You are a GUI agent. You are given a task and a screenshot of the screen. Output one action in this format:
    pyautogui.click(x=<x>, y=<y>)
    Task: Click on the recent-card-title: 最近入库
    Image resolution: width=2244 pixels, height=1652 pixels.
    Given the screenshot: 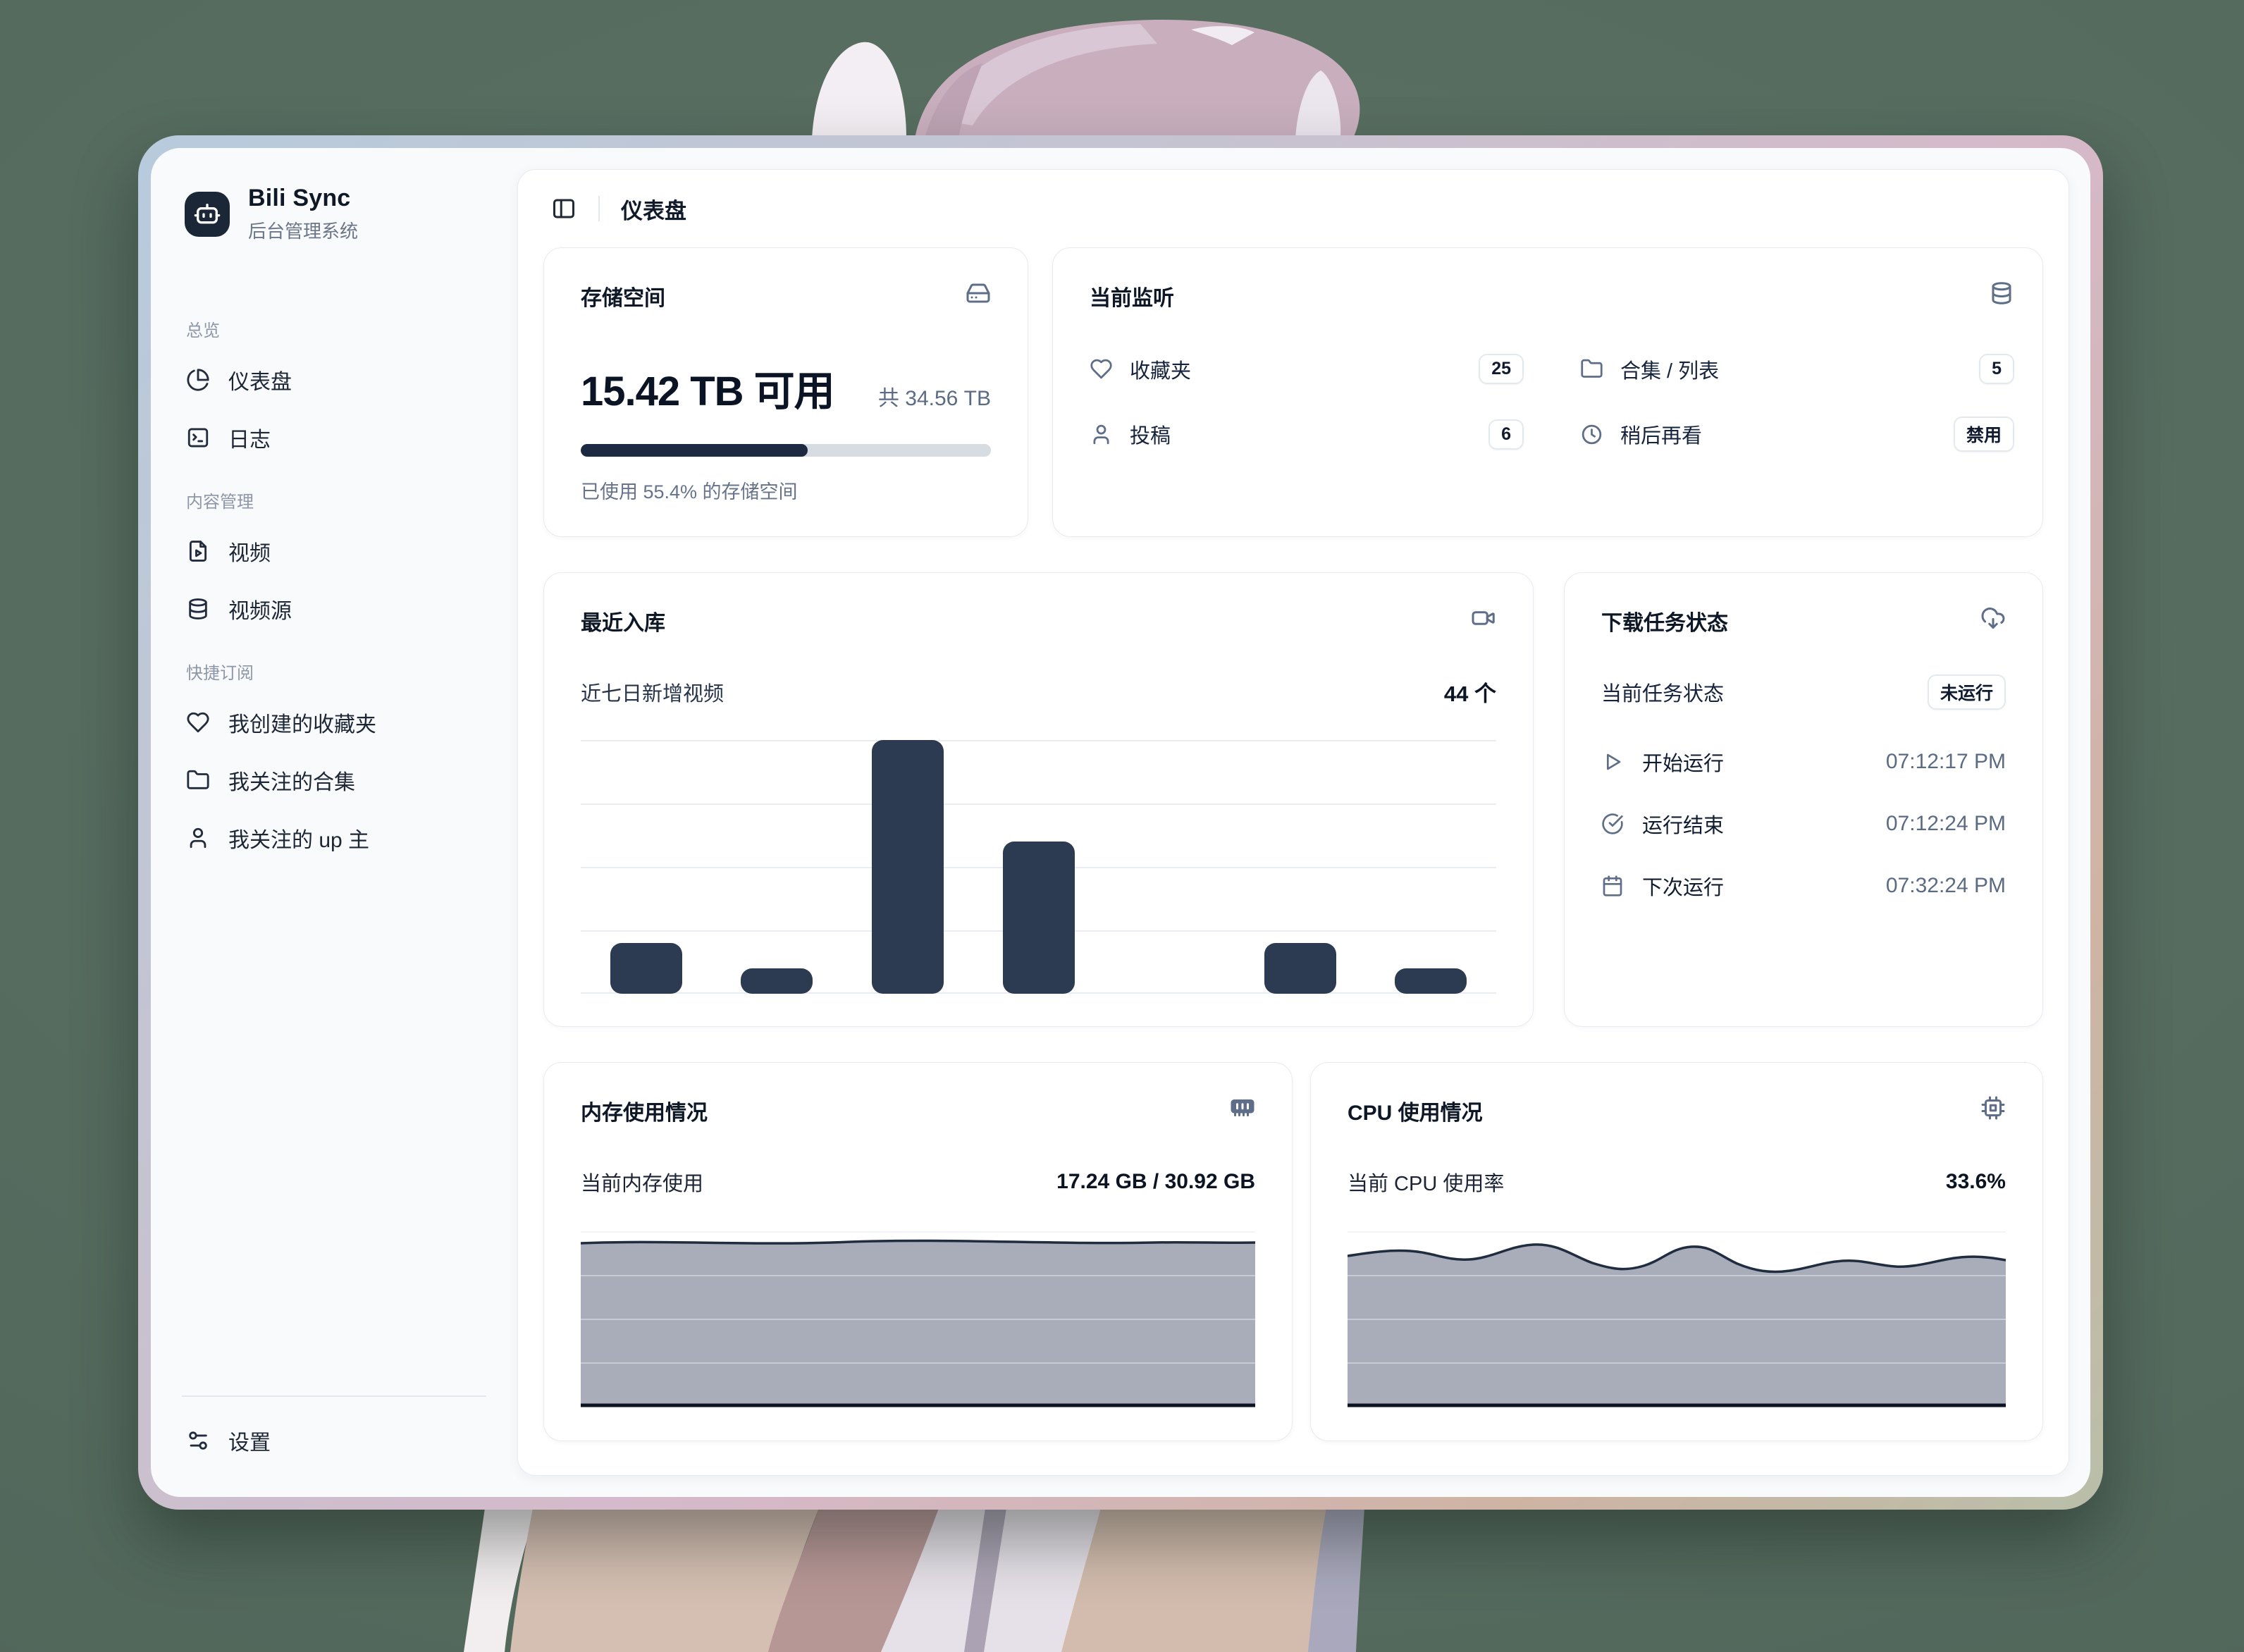 What is the action you would take?
    pyautogui.click(x=623, y=623)
    